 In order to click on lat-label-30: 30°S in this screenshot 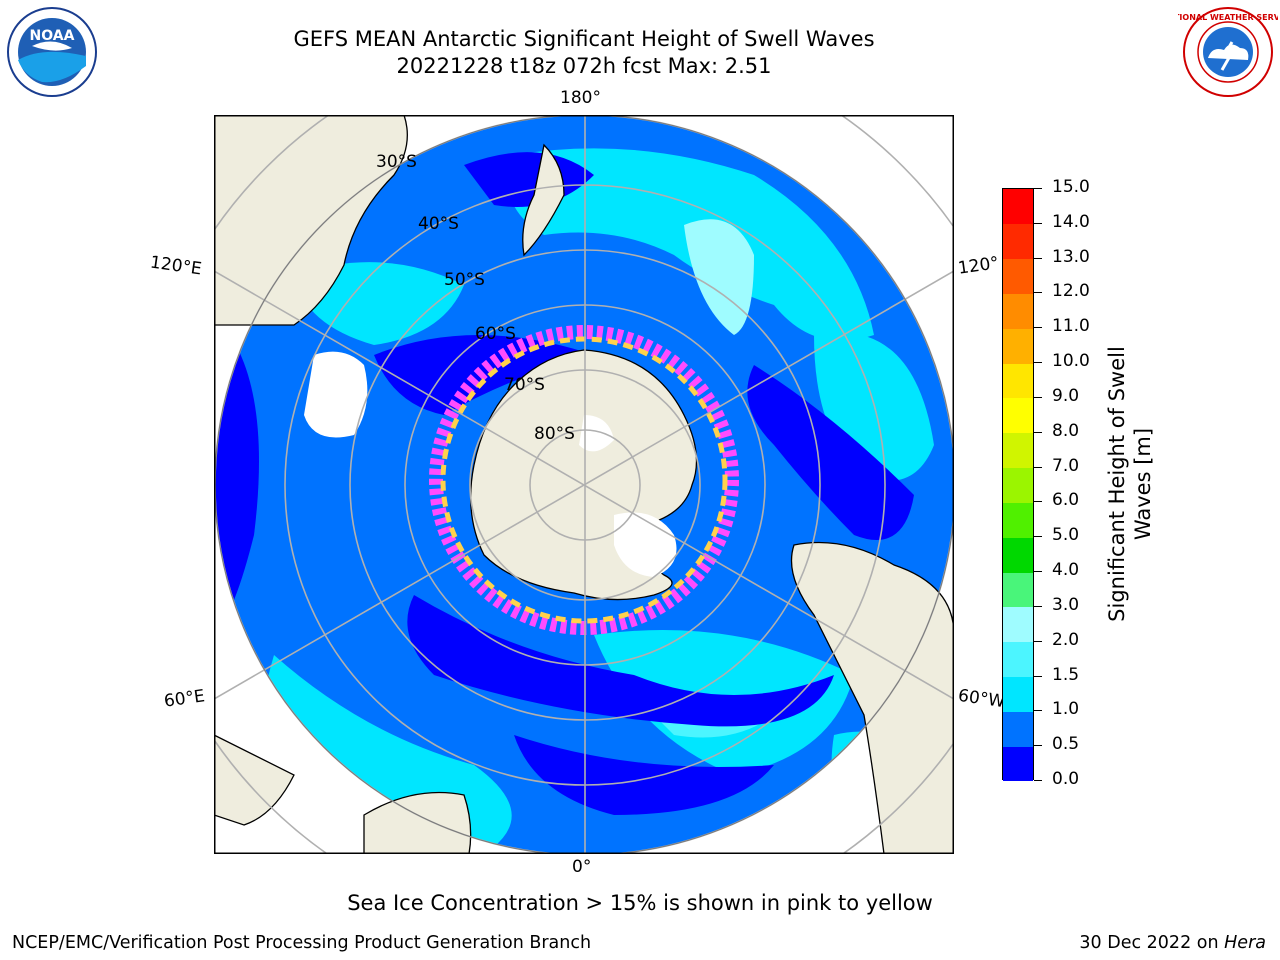, I will do `click(396, 162)`.